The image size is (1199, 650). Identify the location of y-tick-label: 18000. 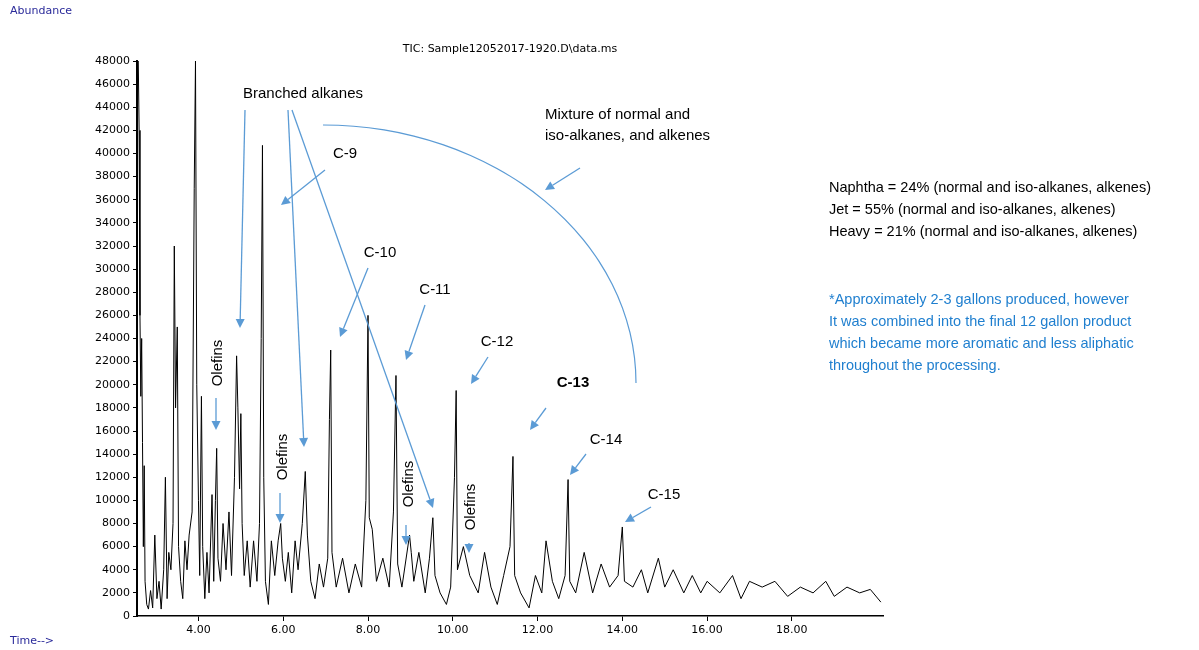
(112, 407).